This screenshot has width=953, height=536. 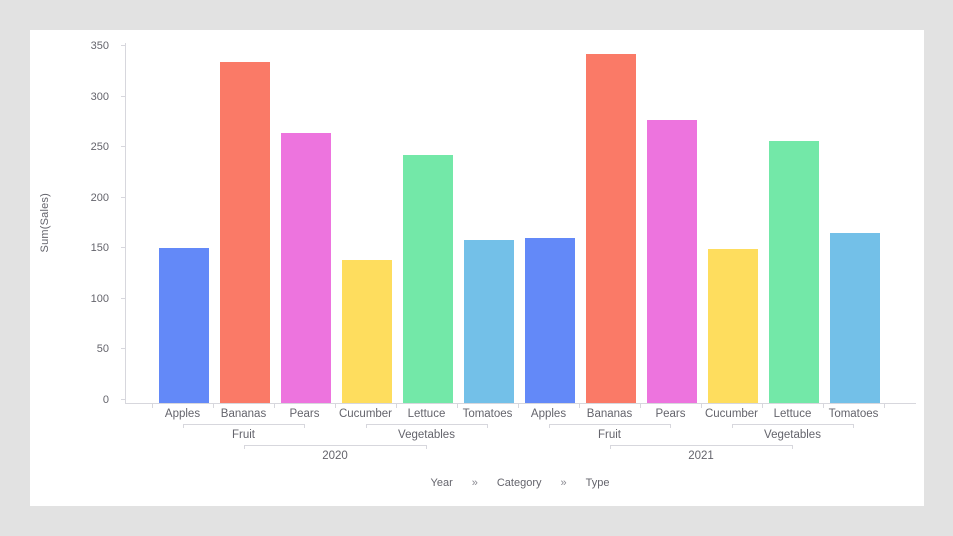 What do you see at coordinates (99, 248) in the screenshot?
I see `y-tick-label-150: 150` at bounding box center [99, 248].